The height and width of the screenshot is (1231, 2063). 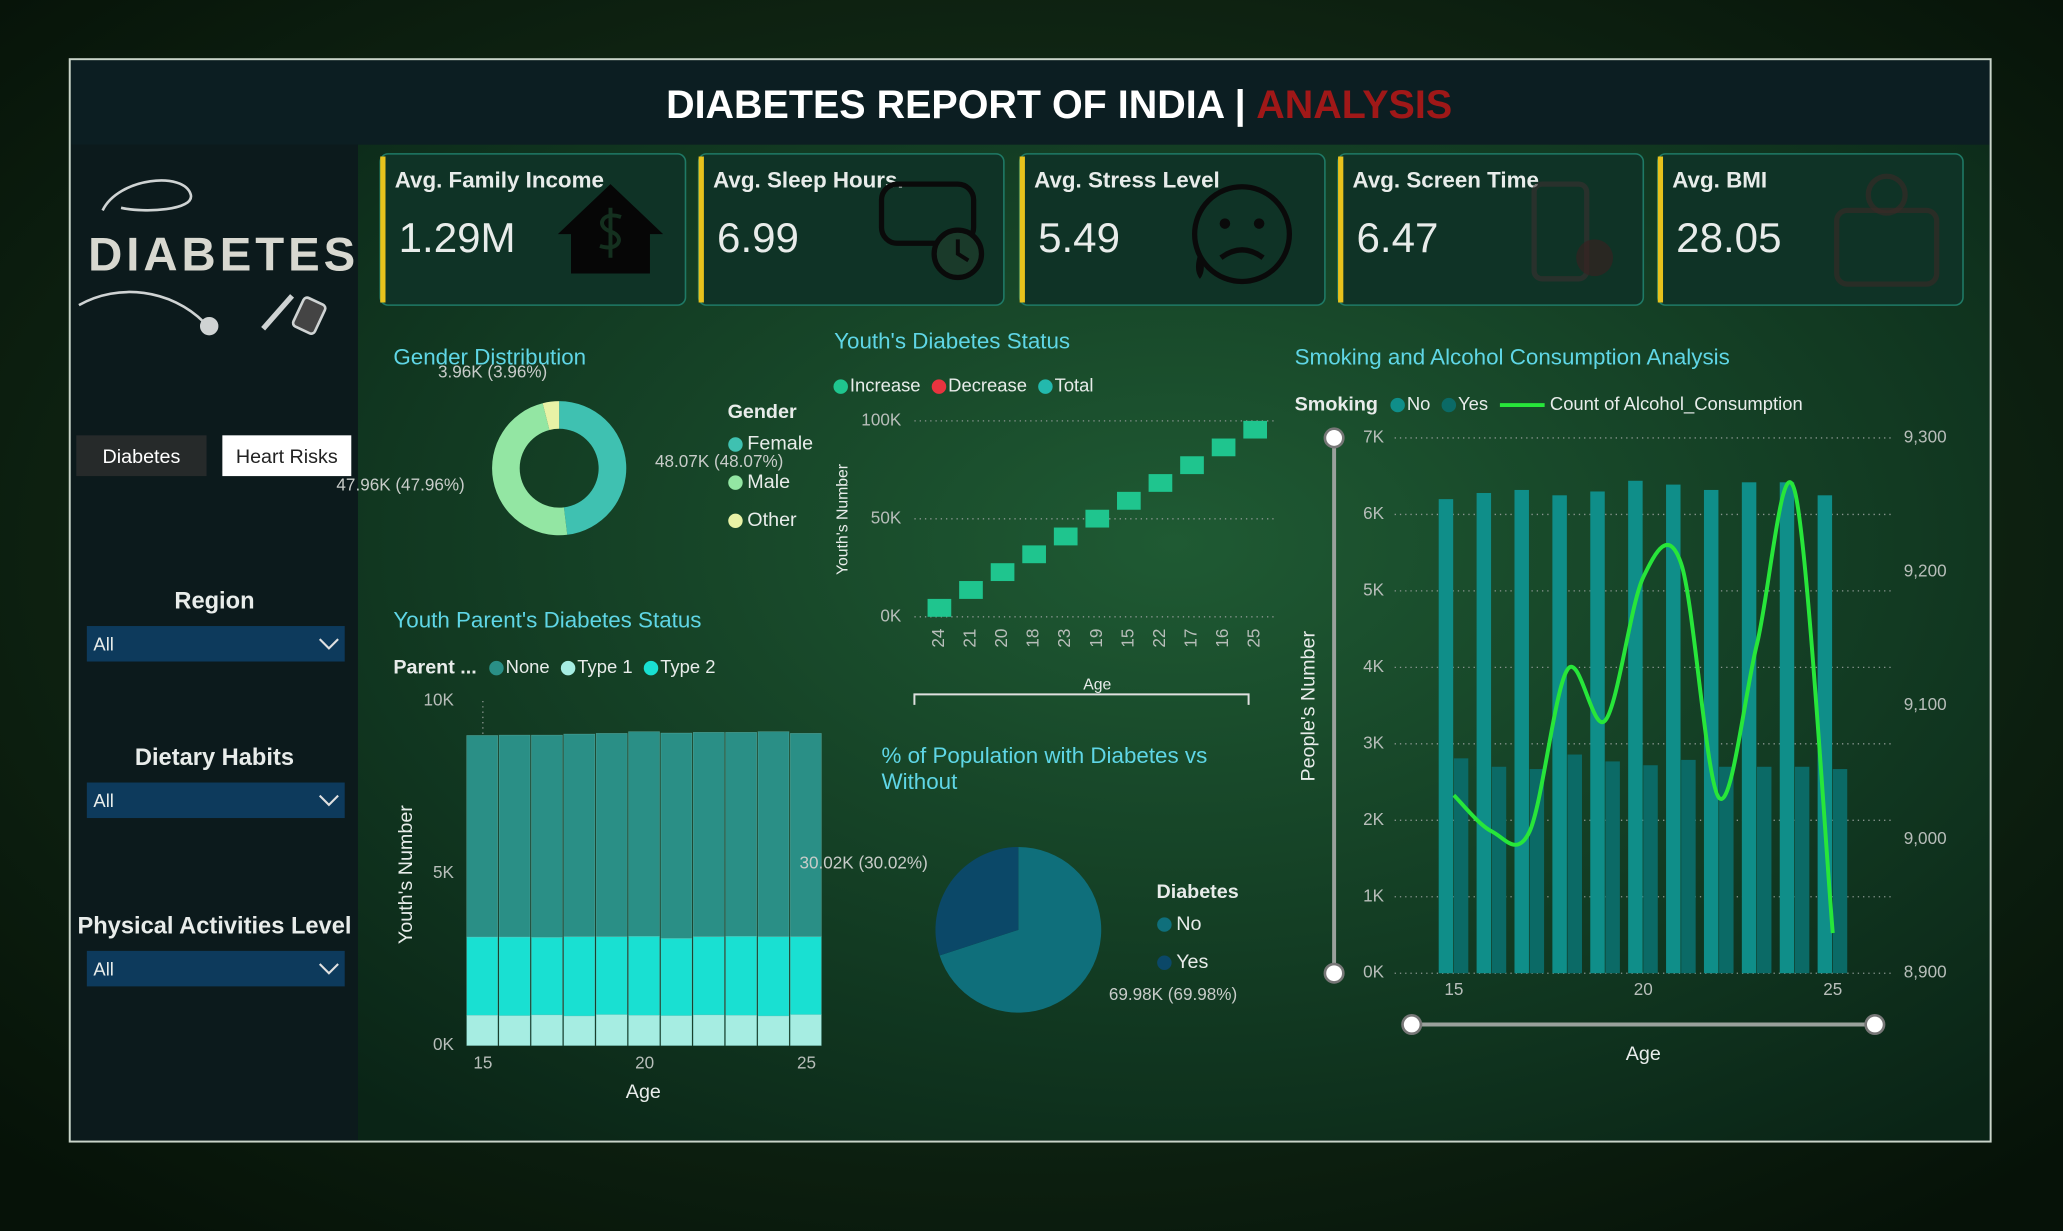 What do you see at coordinates (328, 644) in the screenshot?
I see `dropdown-chevron` at bounding box center [328, 644].